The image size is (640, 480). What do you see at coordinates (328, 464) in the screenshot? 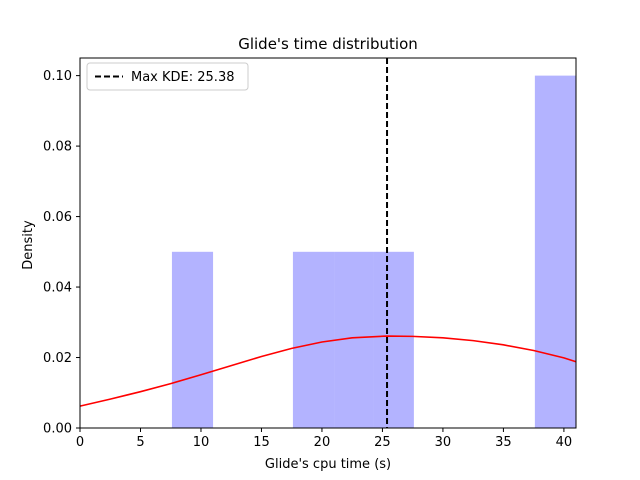
I see `x-axis-label: Glide's cpu time (s)` at bounding box center [328, 464].